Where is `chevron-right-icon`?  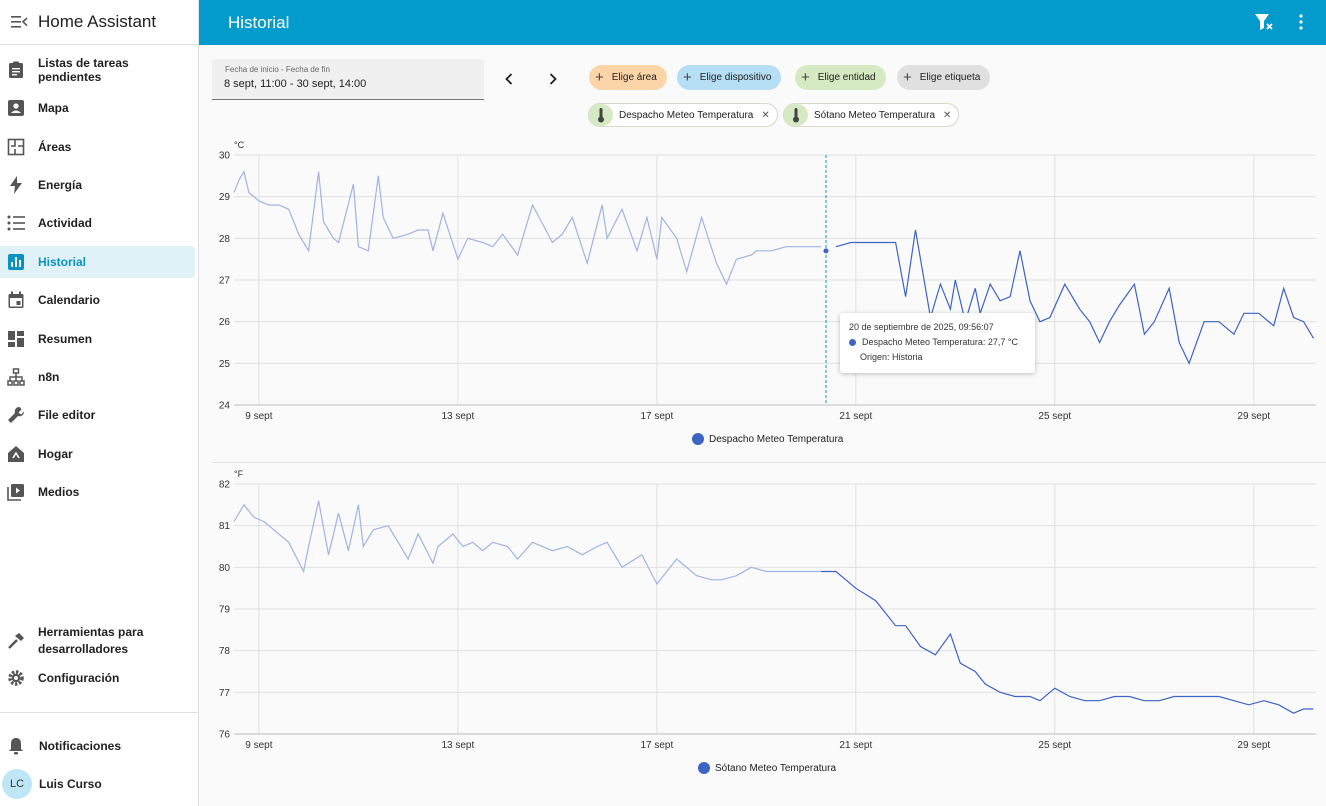
chevron-right-icon is located at coordinates (553, 79).